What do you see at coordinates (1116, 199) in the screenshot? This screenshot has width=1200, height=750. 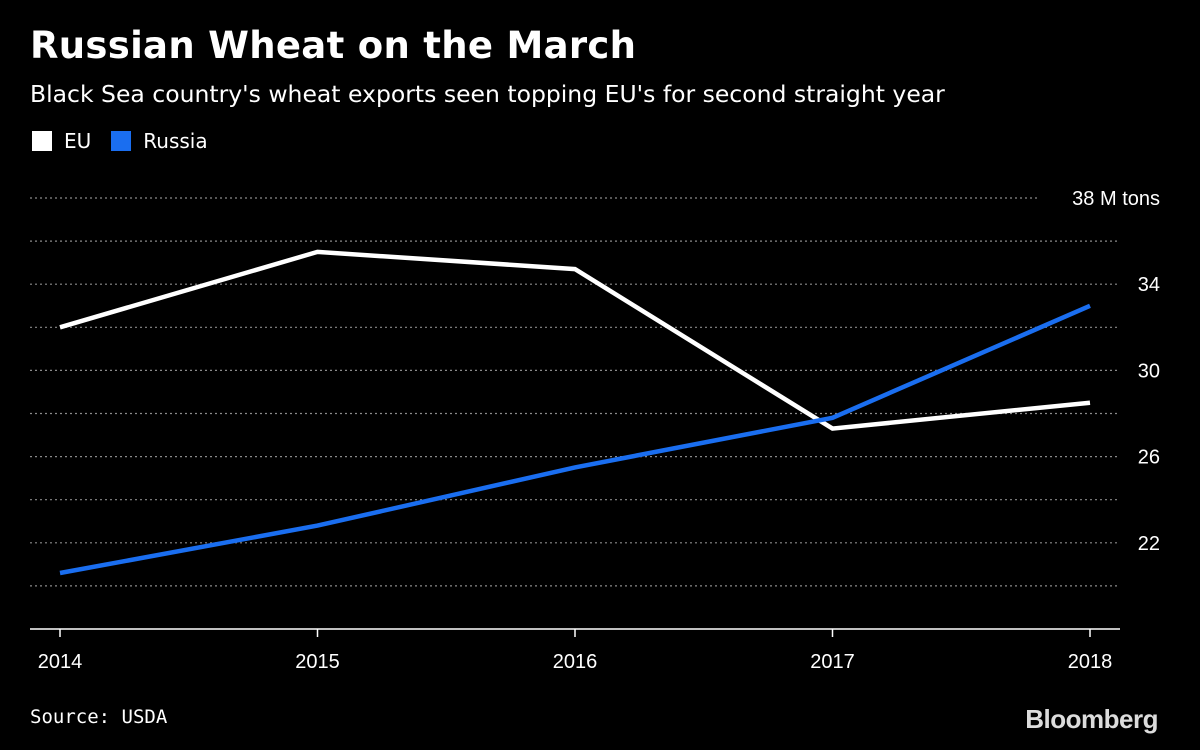 I see `y-tick-label: 38 M tons` at bounding box center [1116, 199].